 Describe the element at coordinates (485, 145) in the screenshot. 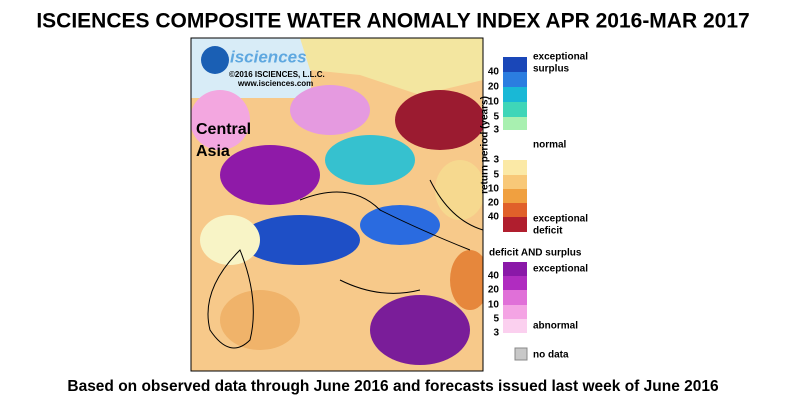

I see `axis-label: return period (years)` at that location.